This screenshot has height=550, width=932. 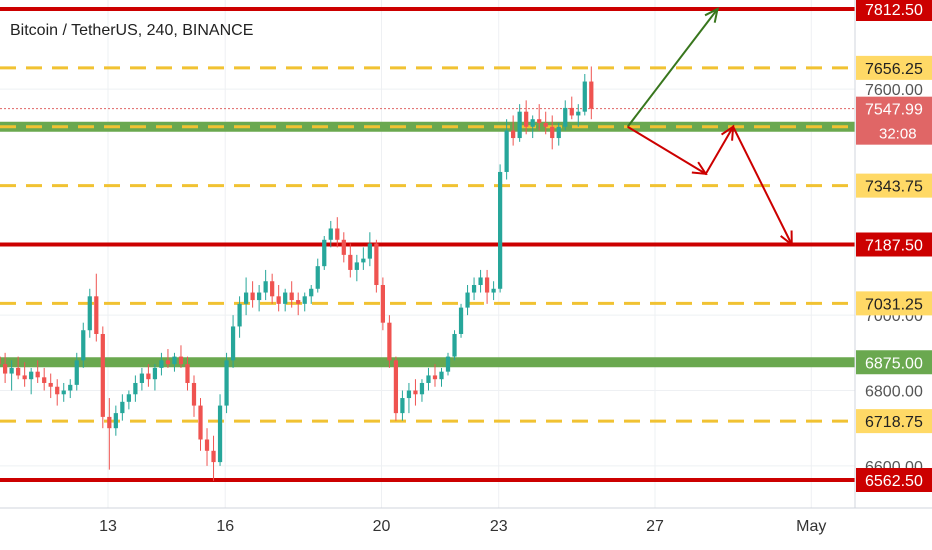 I want to click on time-axis-label: 16, so click(x=225, y=526).